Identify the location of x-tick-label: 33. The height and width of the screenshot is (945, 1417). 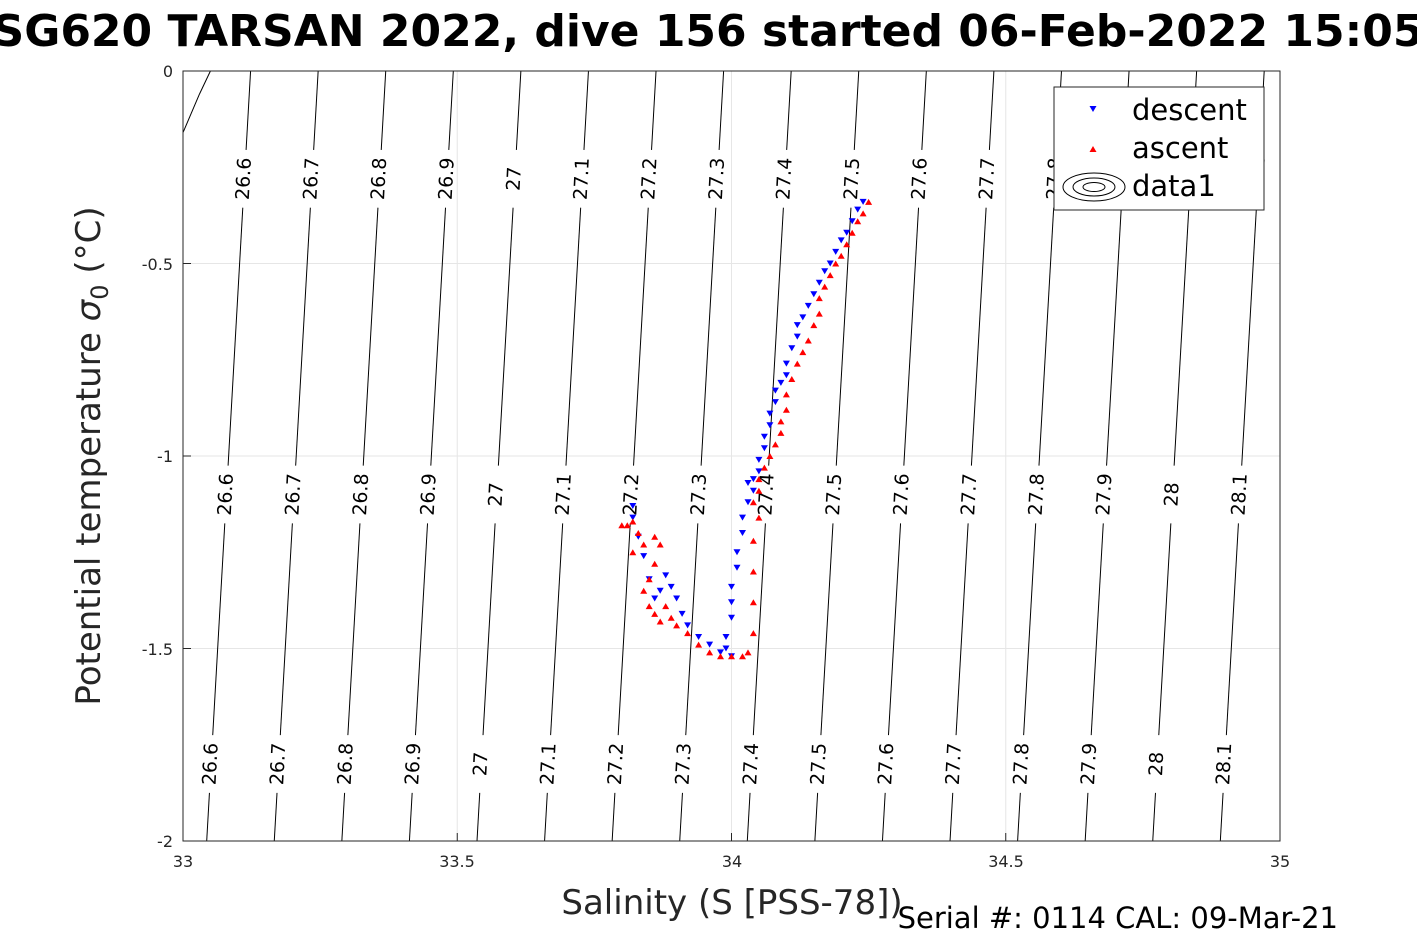
(183, 861).